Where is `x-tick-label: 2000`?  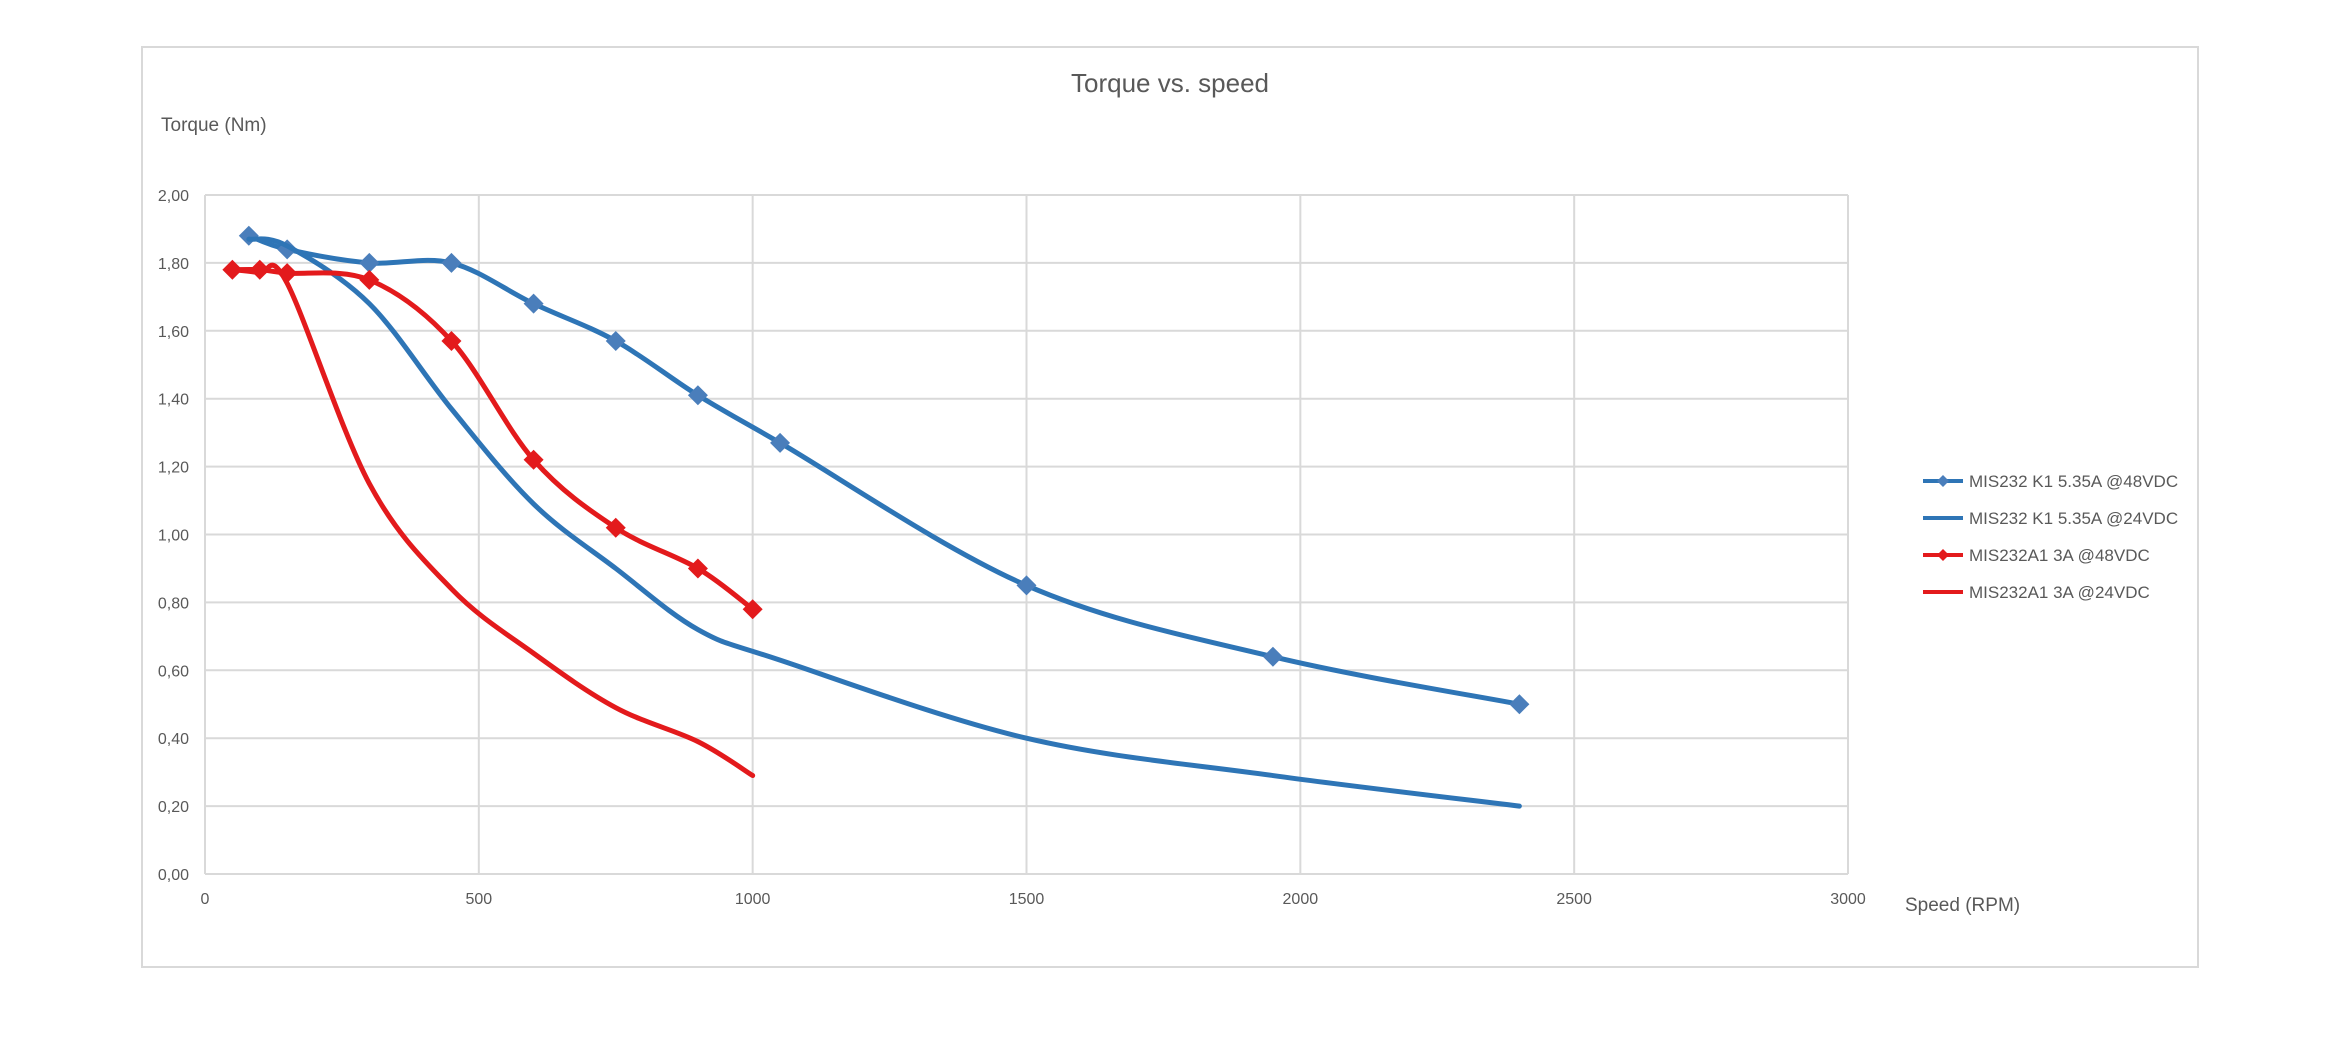 x-tick-label: 2000 is located at coordinates (1301, 899).